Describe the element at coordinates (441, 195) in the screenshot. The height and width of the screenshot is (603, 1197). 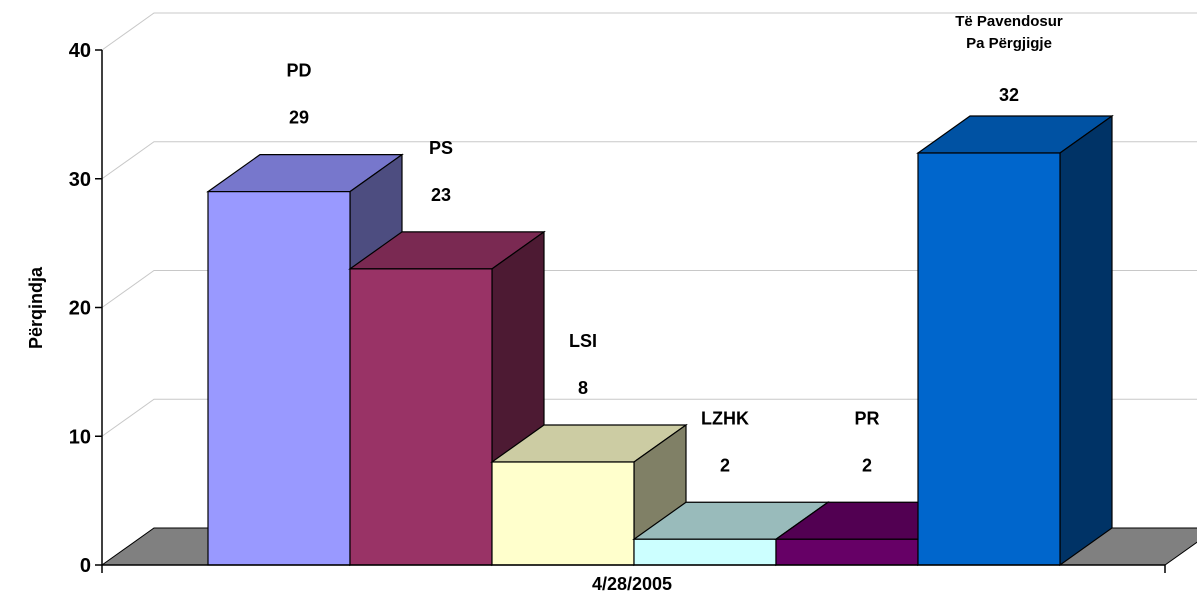
I see `value-label: 23` at that location.